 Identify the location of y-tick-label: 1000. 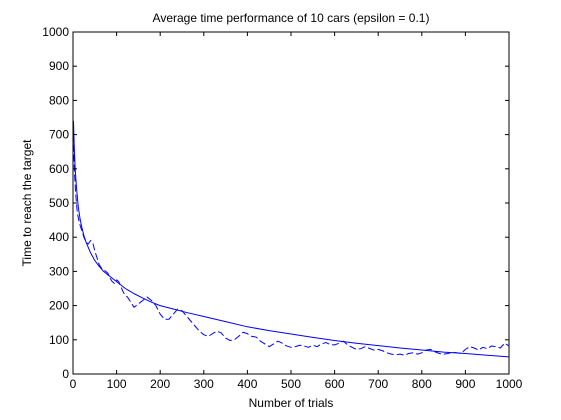
(55, 32).